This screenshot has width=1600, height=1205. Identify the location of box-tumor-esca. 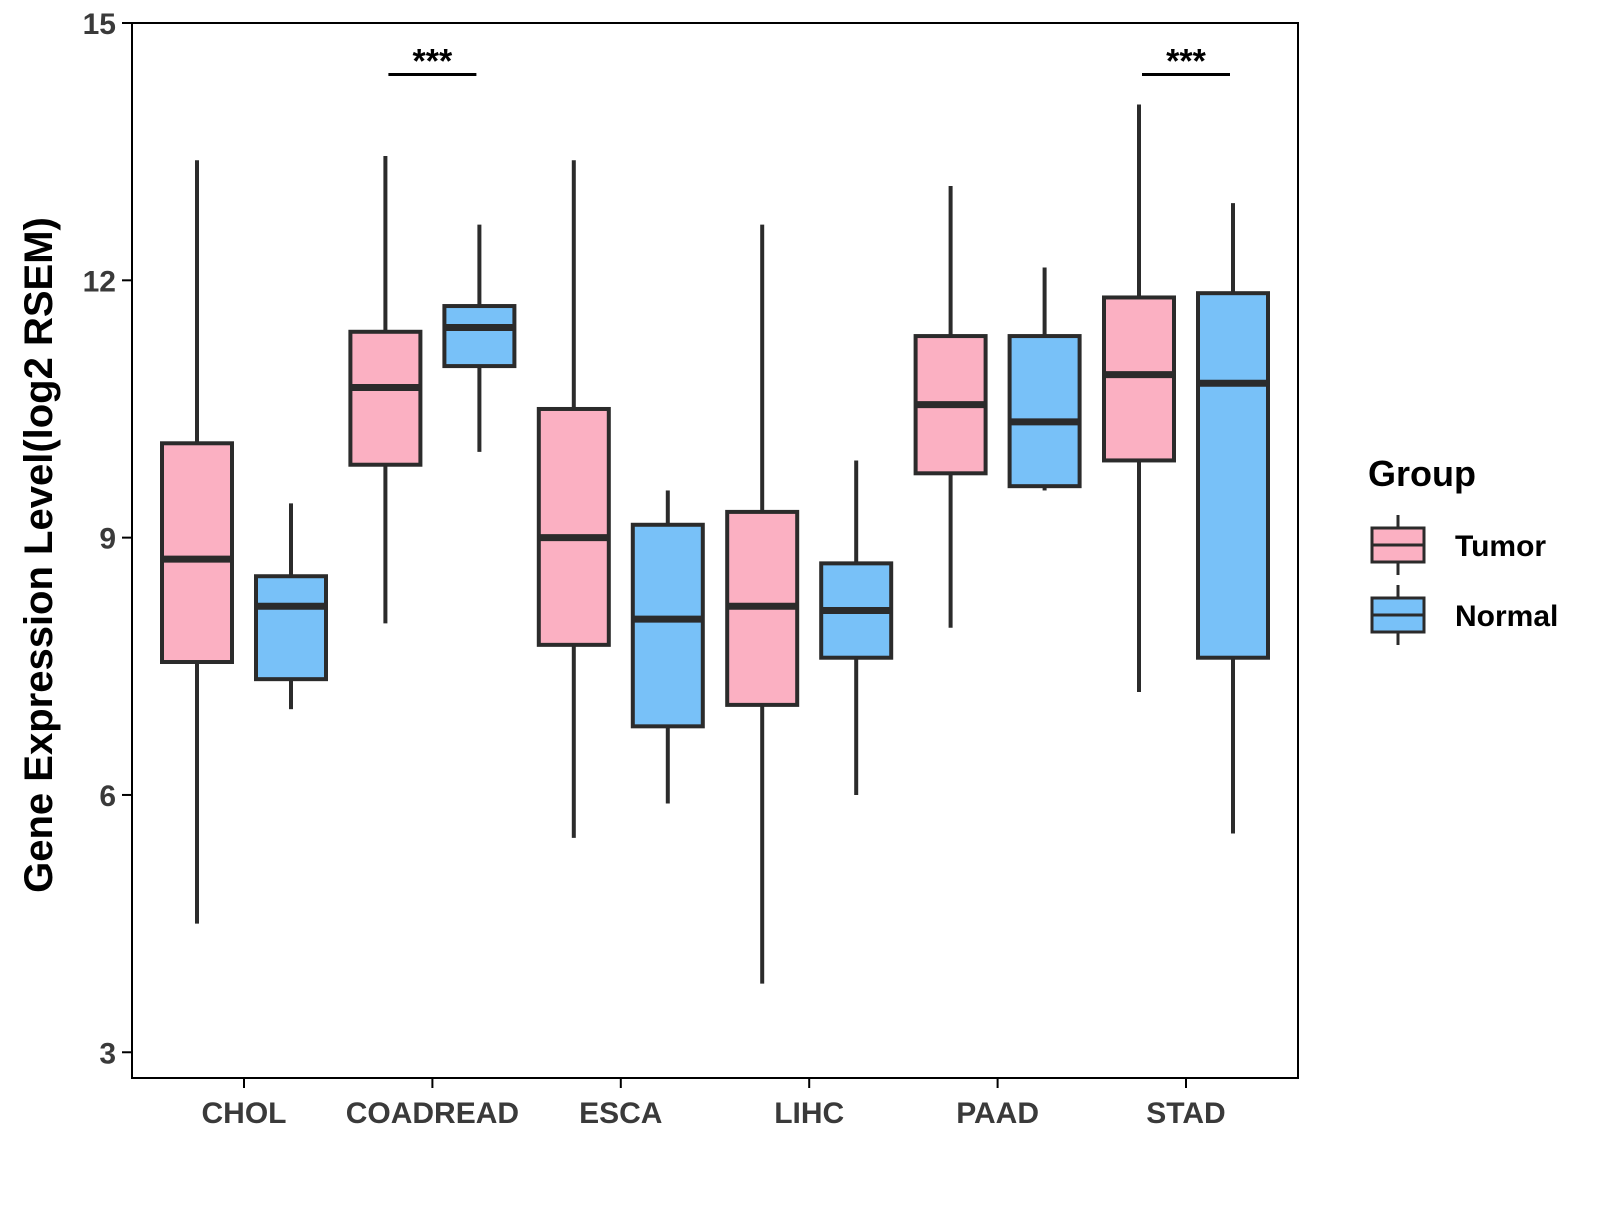
(573, 499).